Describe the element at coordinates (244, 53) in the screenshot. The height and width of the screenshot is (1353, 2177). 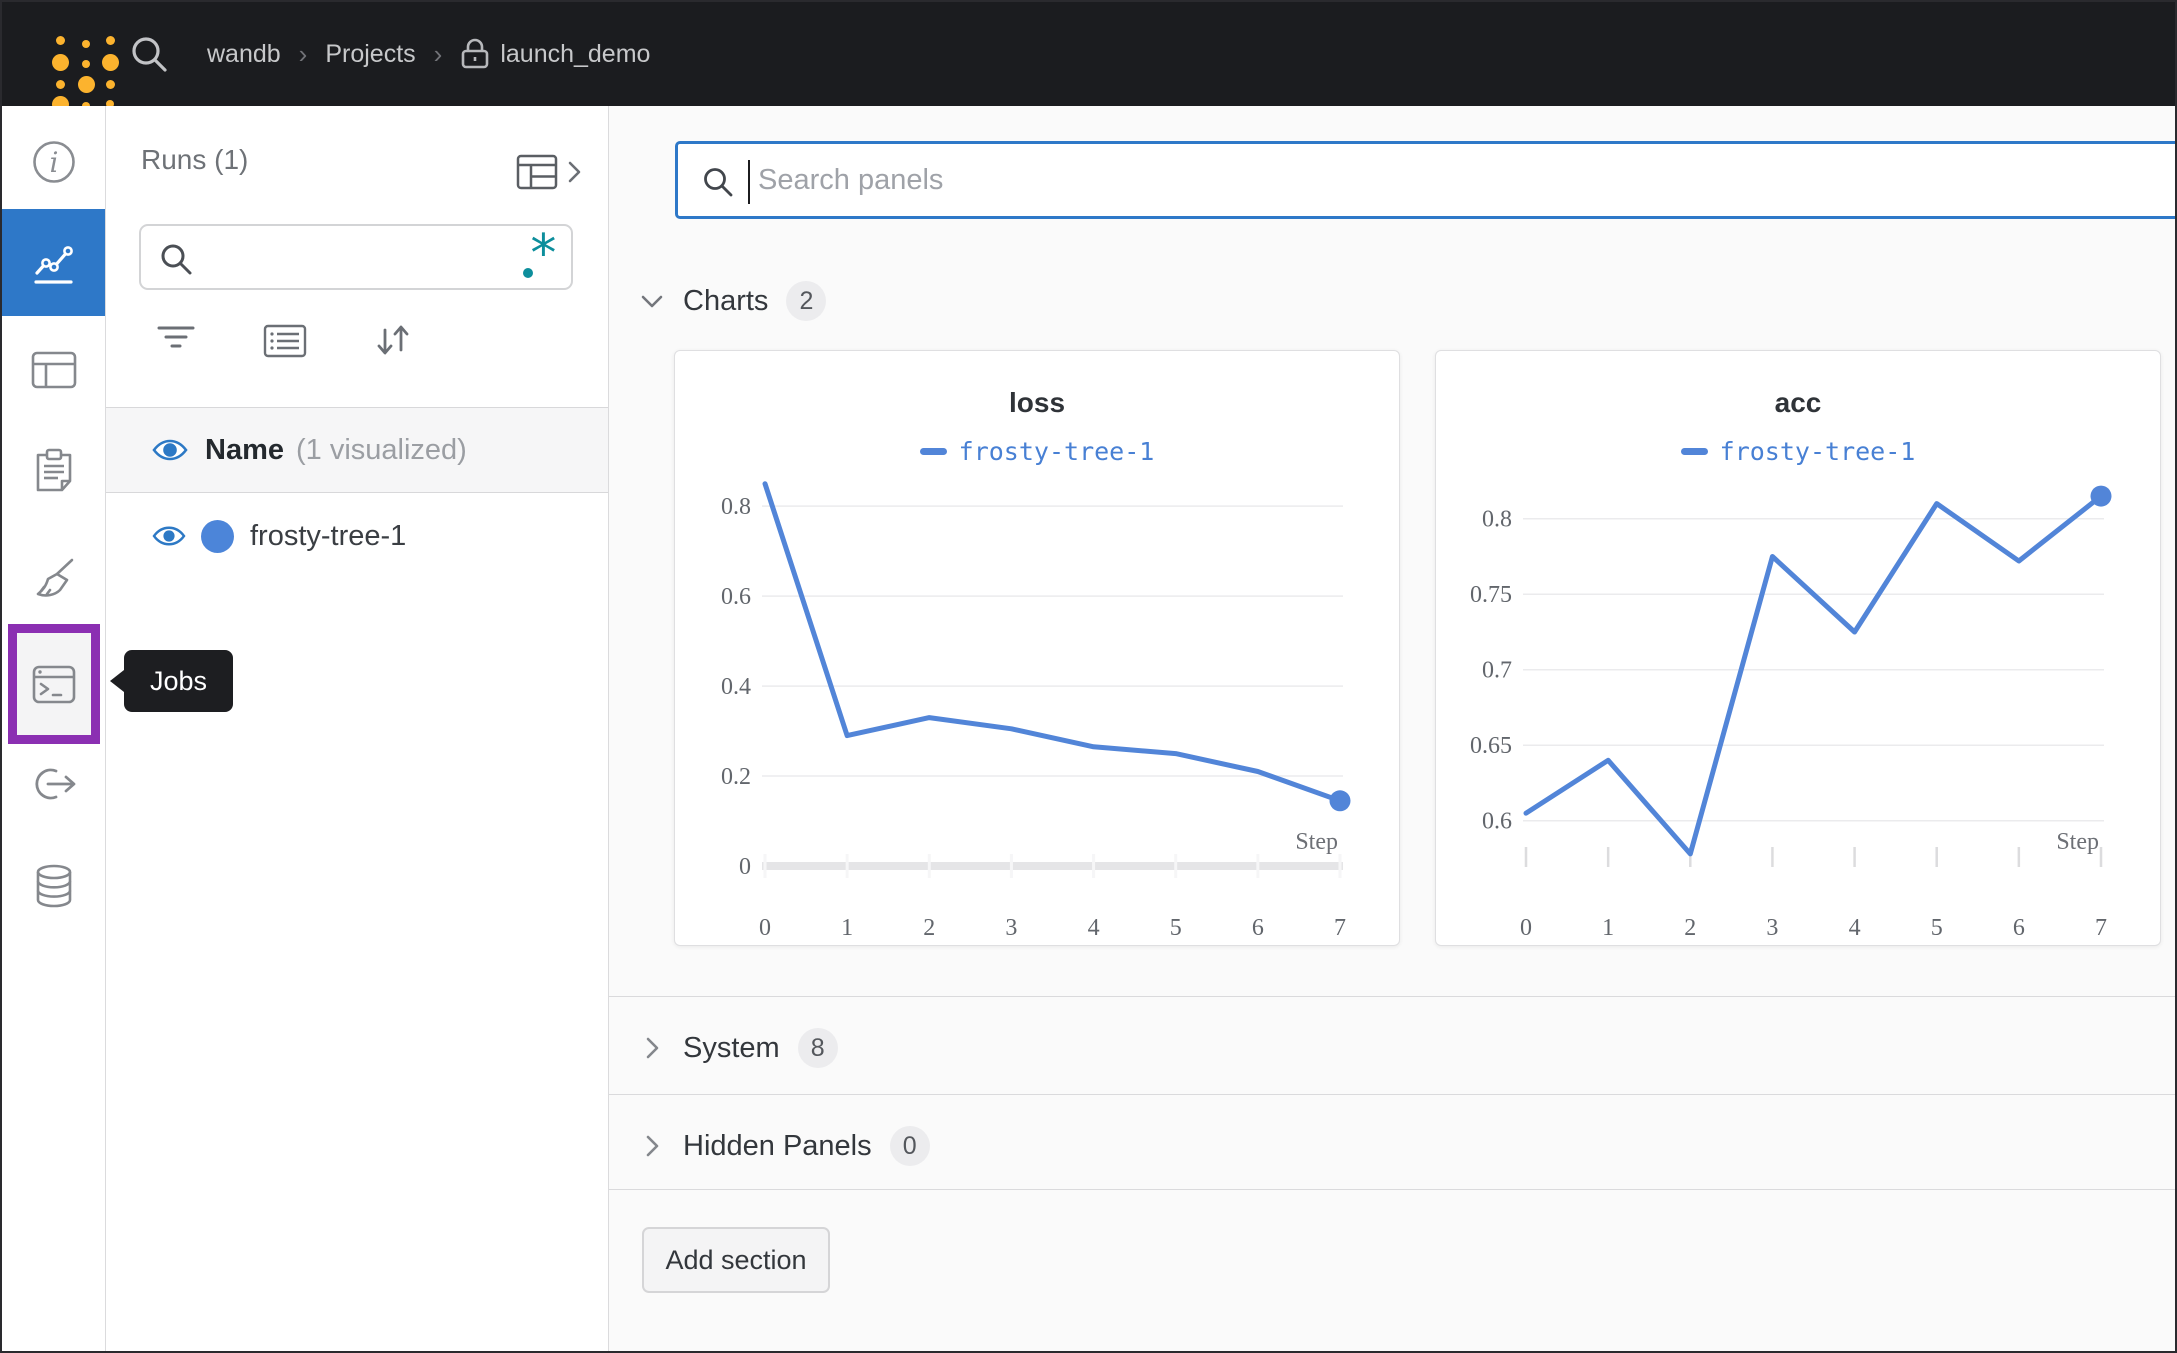
I see `breadcrumb-team-link: wandb` at that location.